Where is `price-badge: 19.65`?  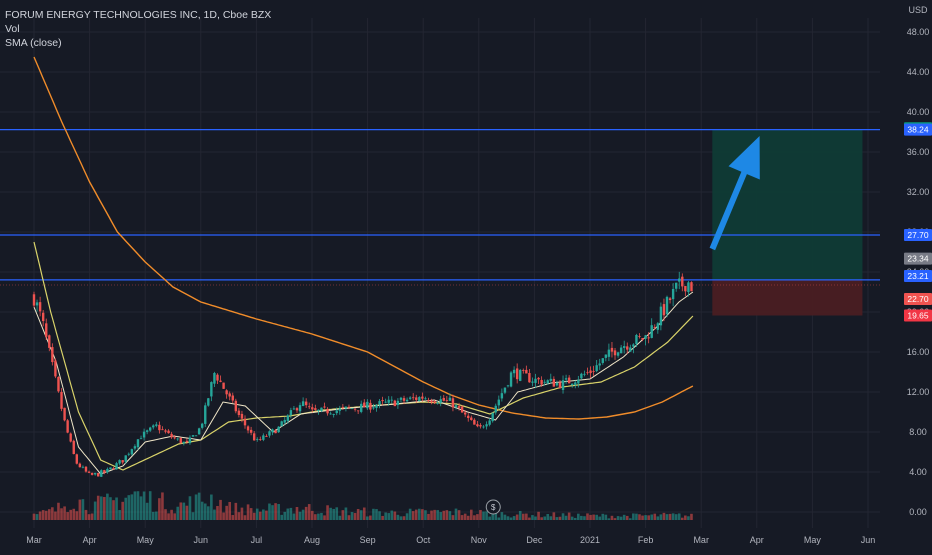
price-badge: 19.65 is located at coordinates (918, 315).